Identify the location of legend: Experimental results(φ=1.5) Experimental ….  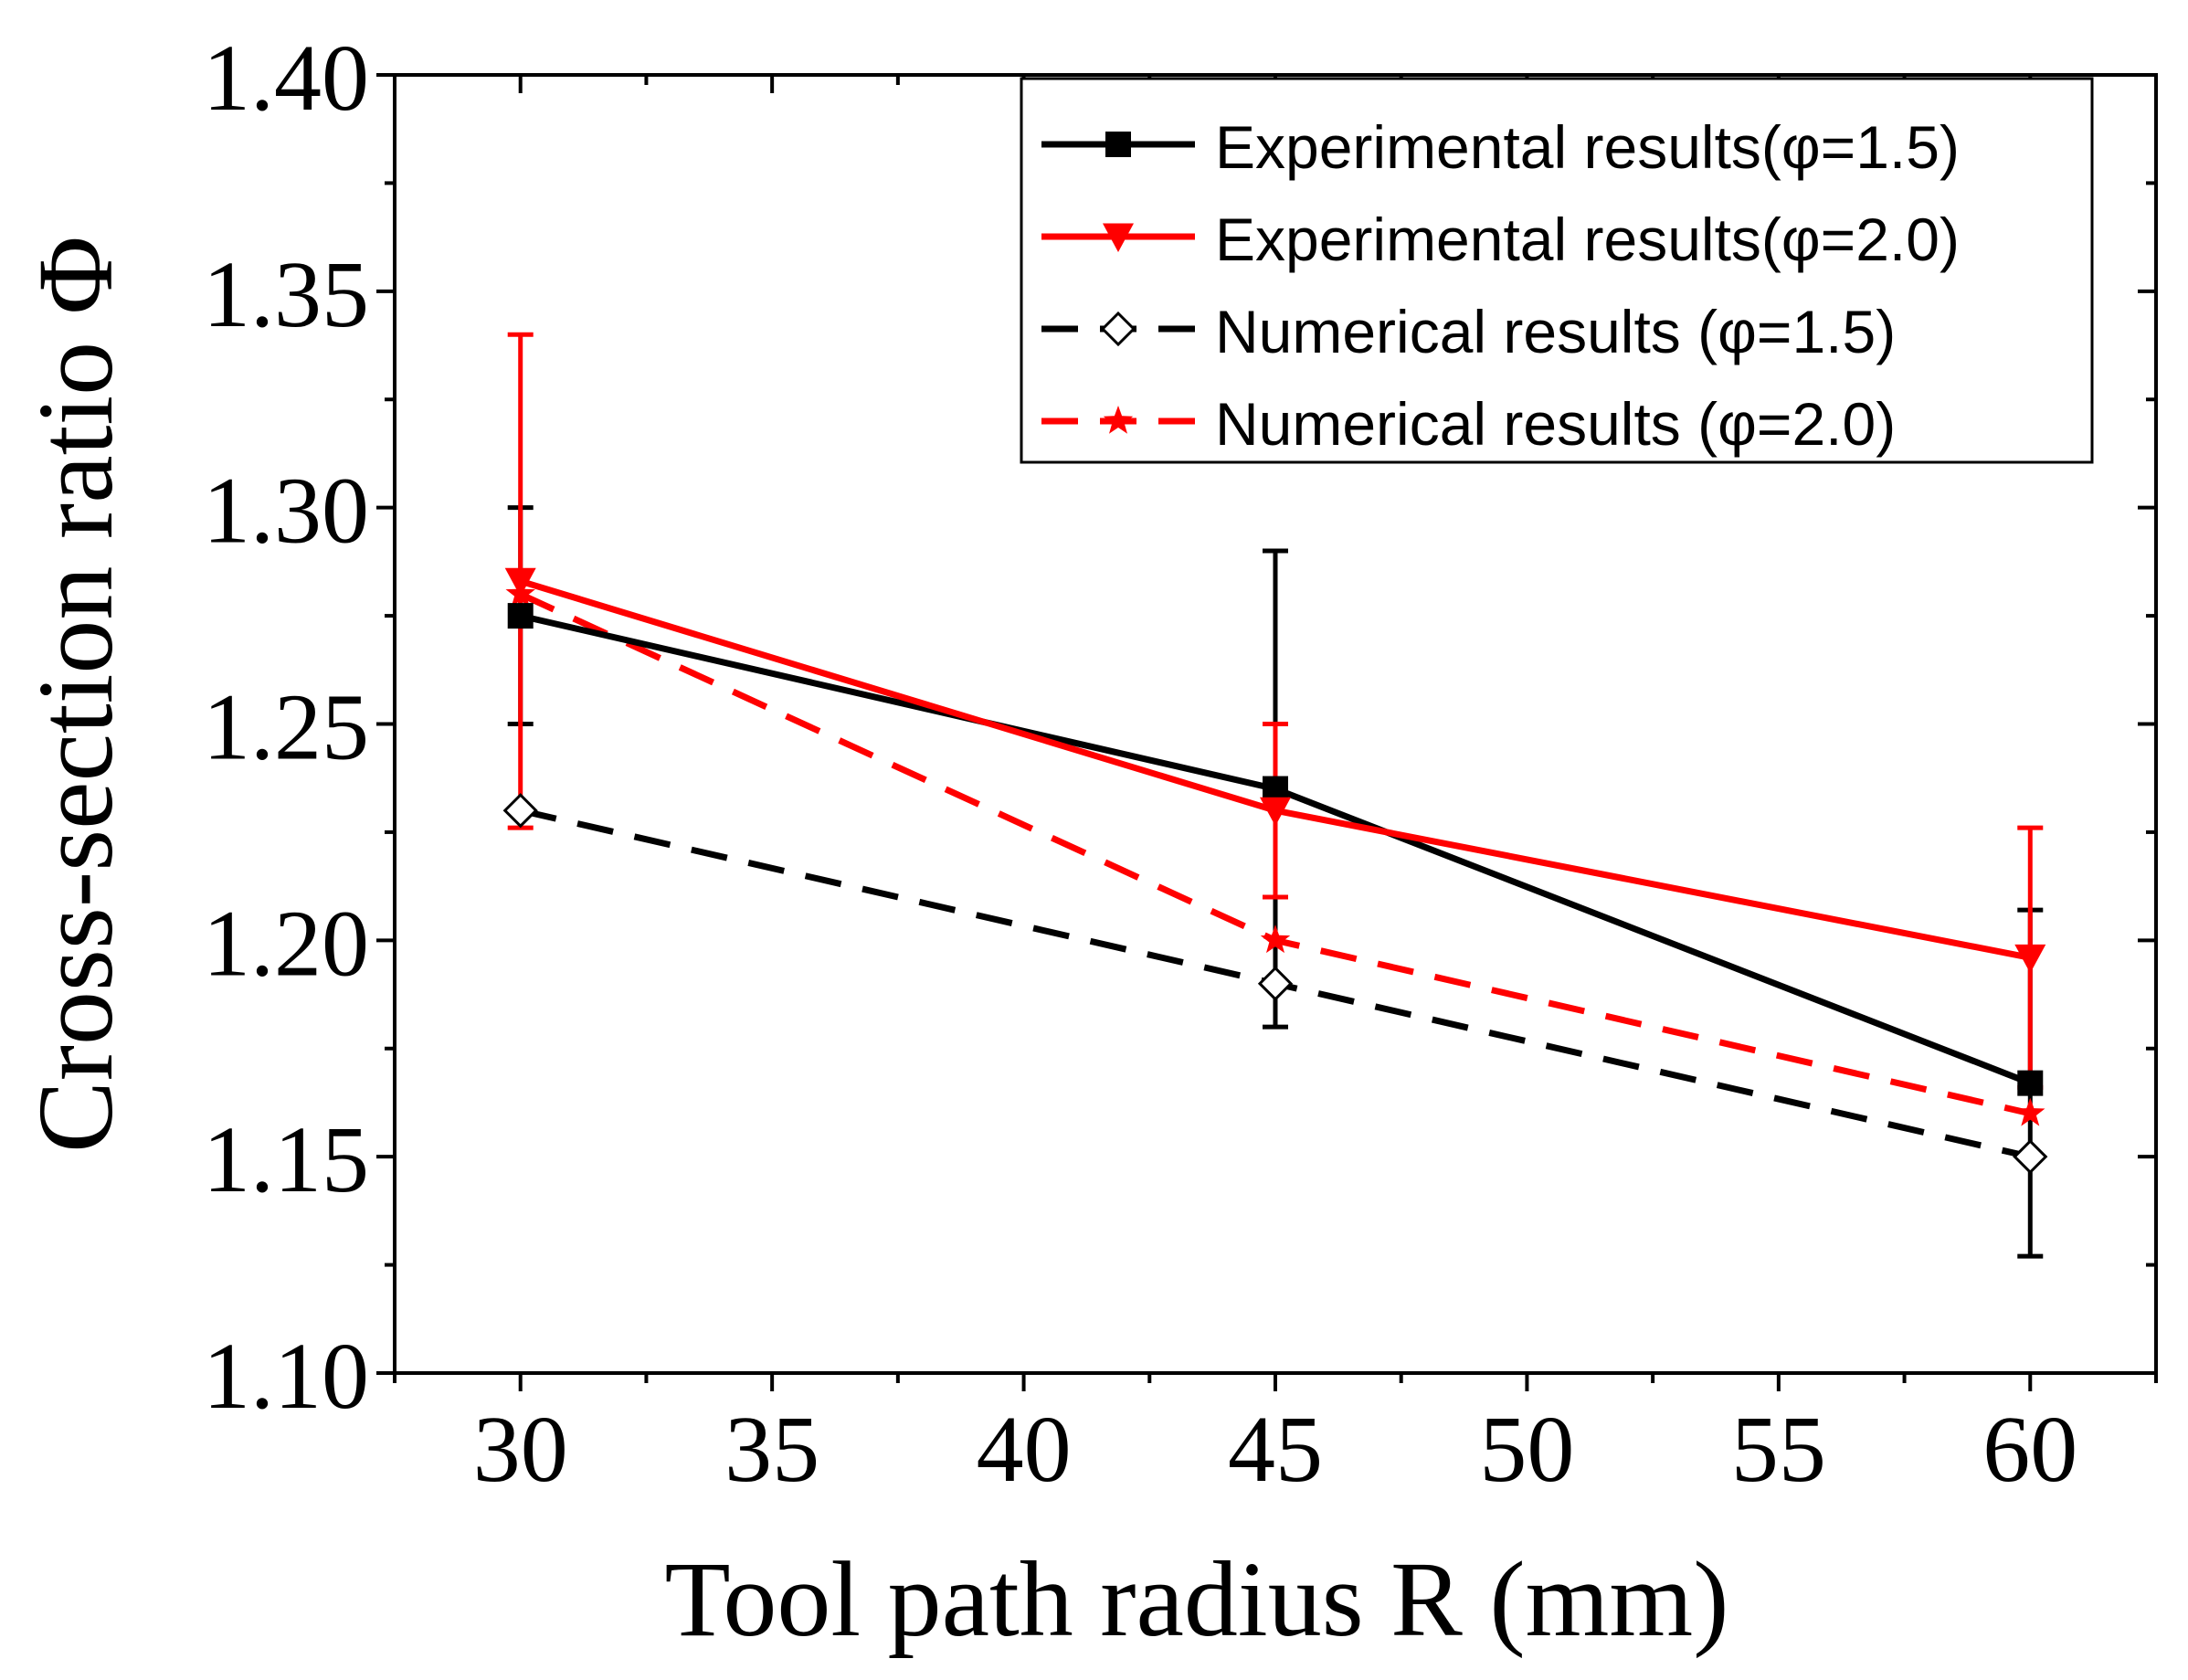
(1557, 270).